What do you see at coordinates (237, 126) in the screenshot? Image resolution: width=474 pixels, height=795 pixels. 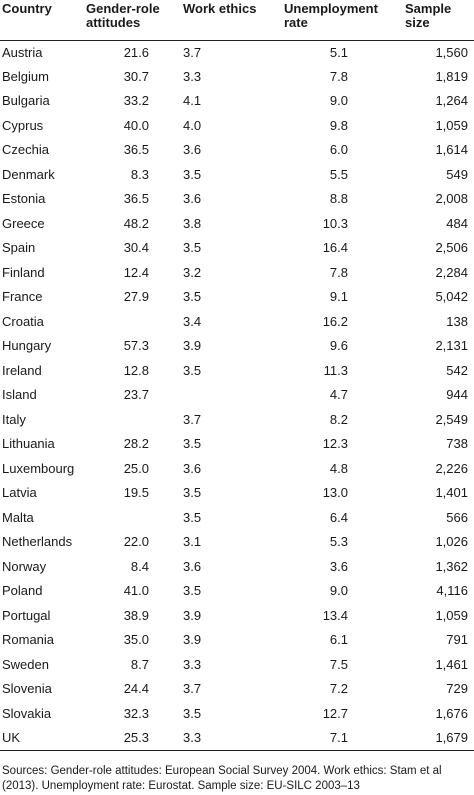 I see `table-row: Cyprus 40.0 4.0 9.8 1,059` at bounding box center [237, 126].